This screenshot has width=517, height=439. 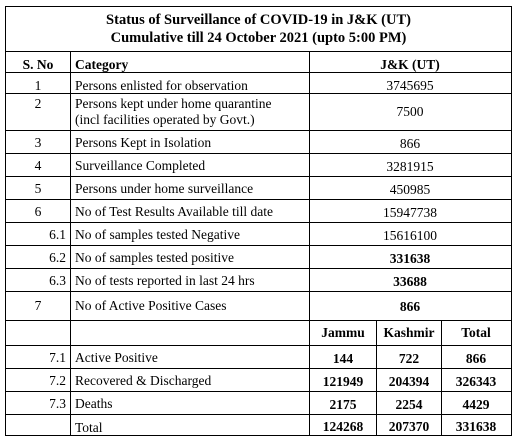 I want to click on row-category: No of Active Positive Cases, so click(x=151, y=305).